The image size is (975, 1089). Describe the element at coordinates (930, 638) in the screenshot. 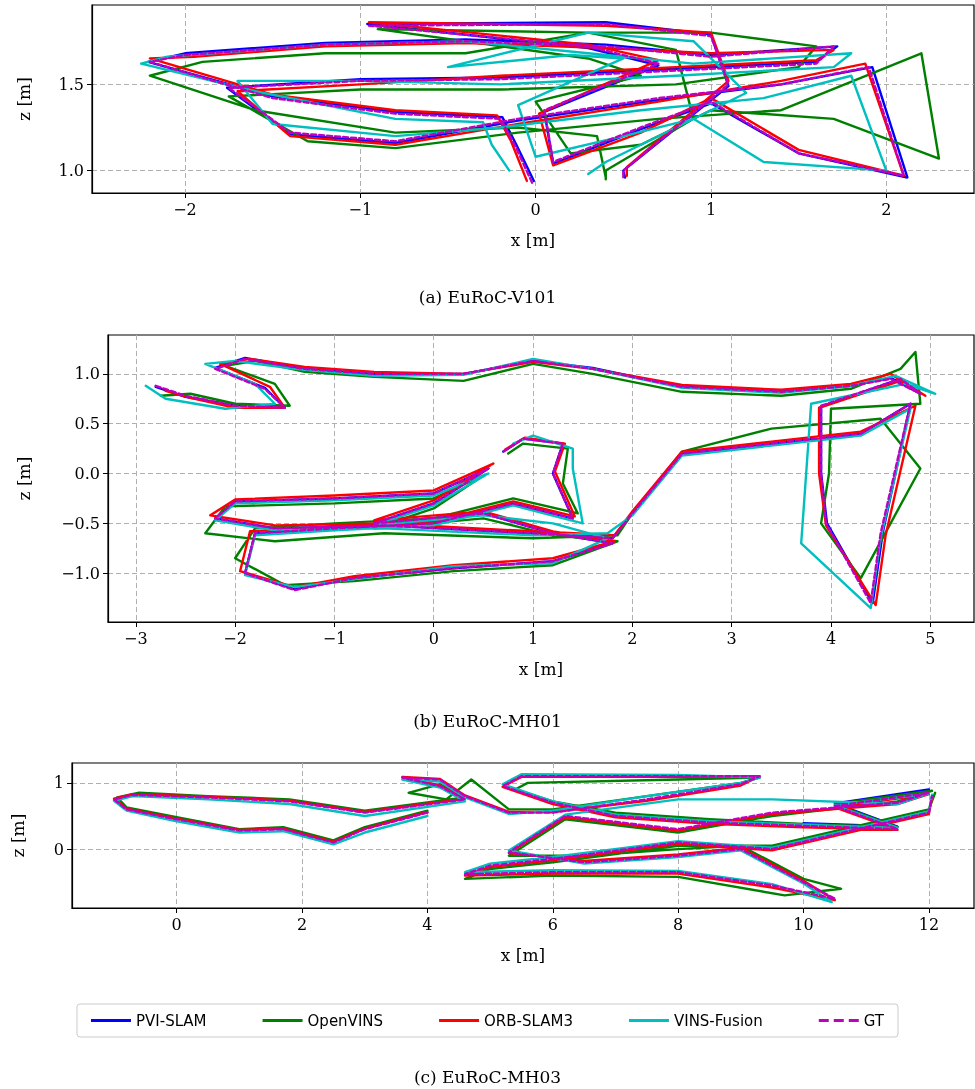

I see `x-tick-label: 5` at that location.